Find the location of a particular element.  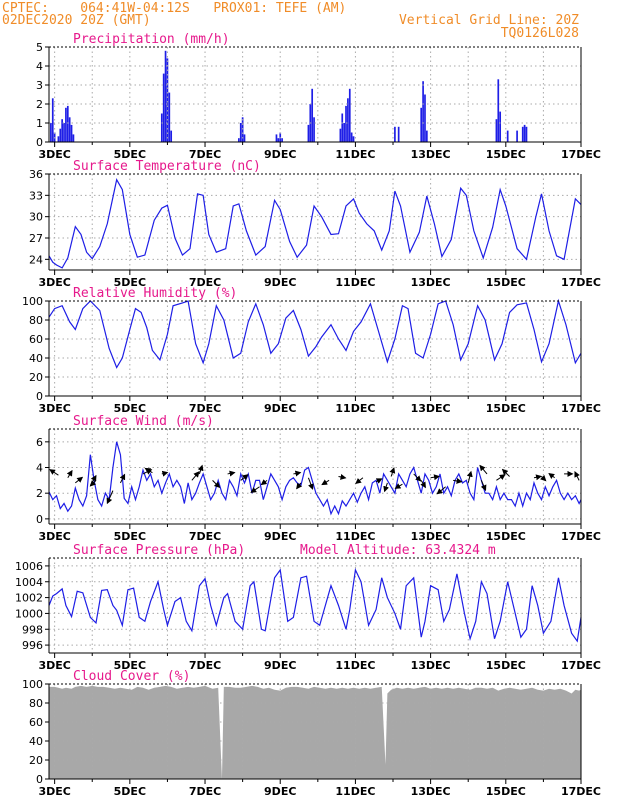

y-tick-label: 998 is located at coordinates (32, 629).